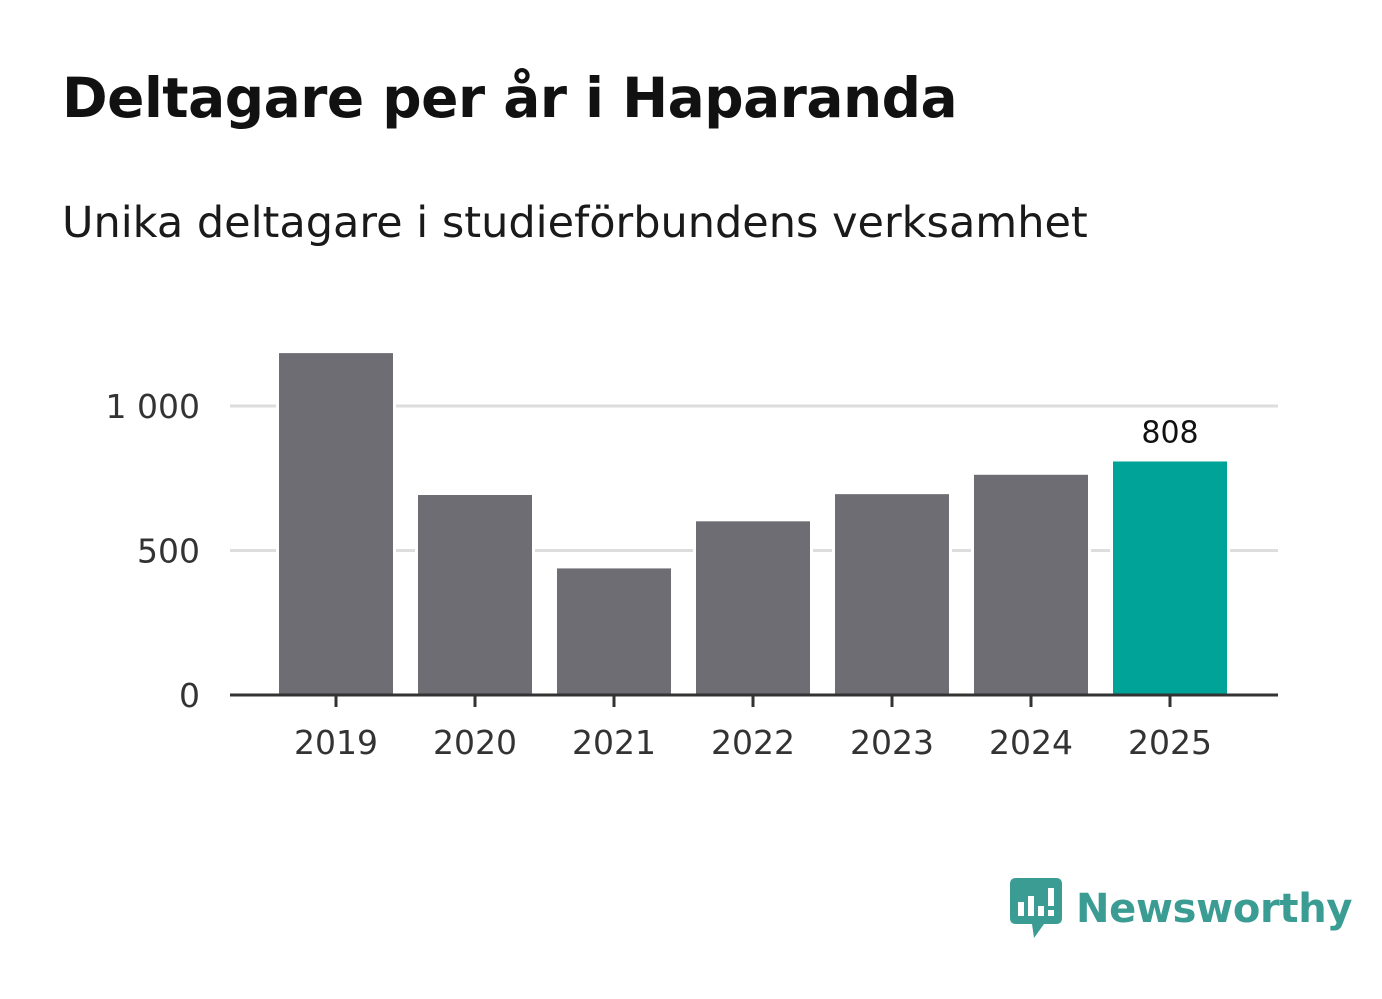 The height and width of the screenshot is (999, 1382). Describe the element at coordinates (1170, 578) in the screenshot. I see `bar-2025` at that location.